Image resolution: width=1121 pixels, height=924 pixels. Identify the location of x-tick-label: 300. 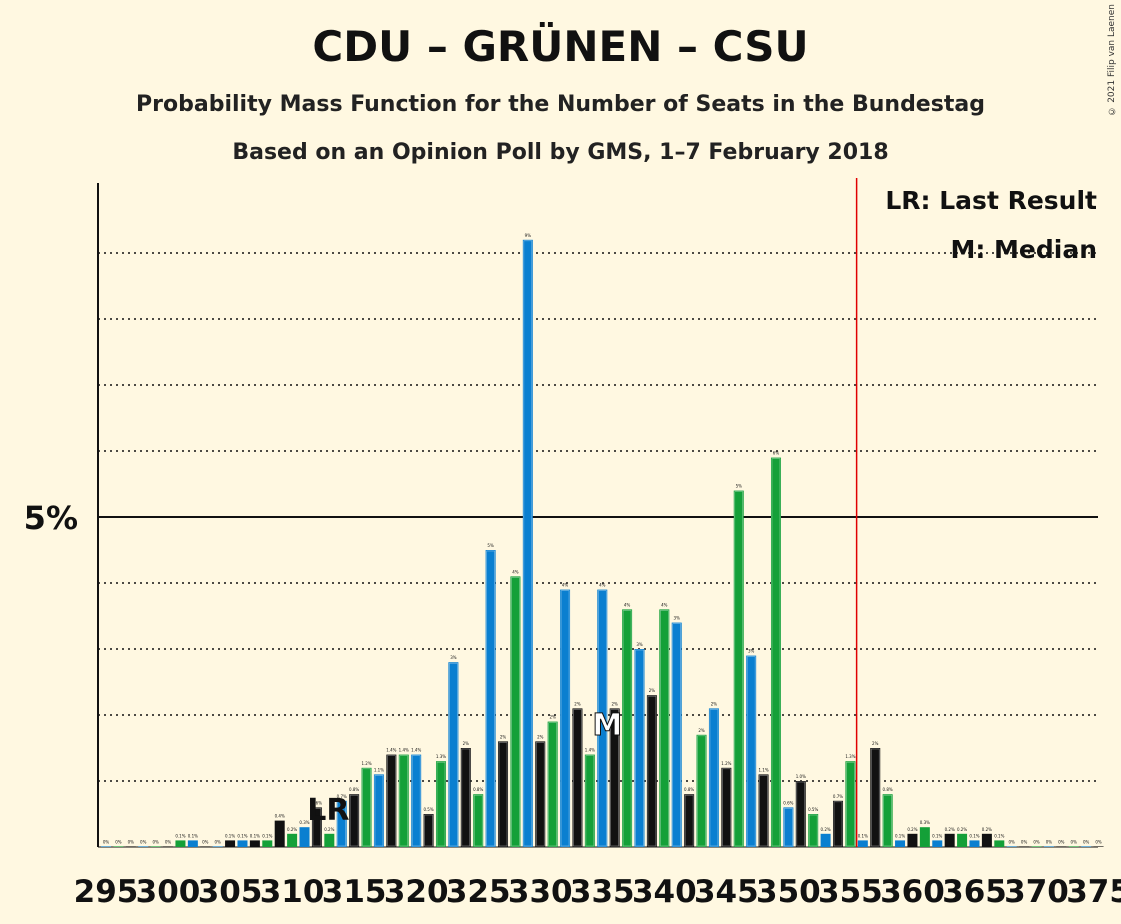
(168, 892).